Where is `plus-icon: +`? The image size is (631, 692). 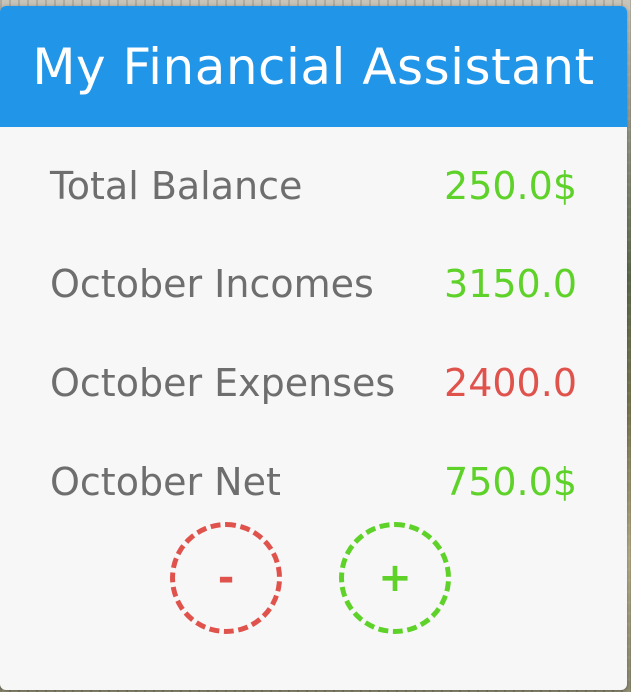
plus-icon: + is located at coordinates (395, 578).